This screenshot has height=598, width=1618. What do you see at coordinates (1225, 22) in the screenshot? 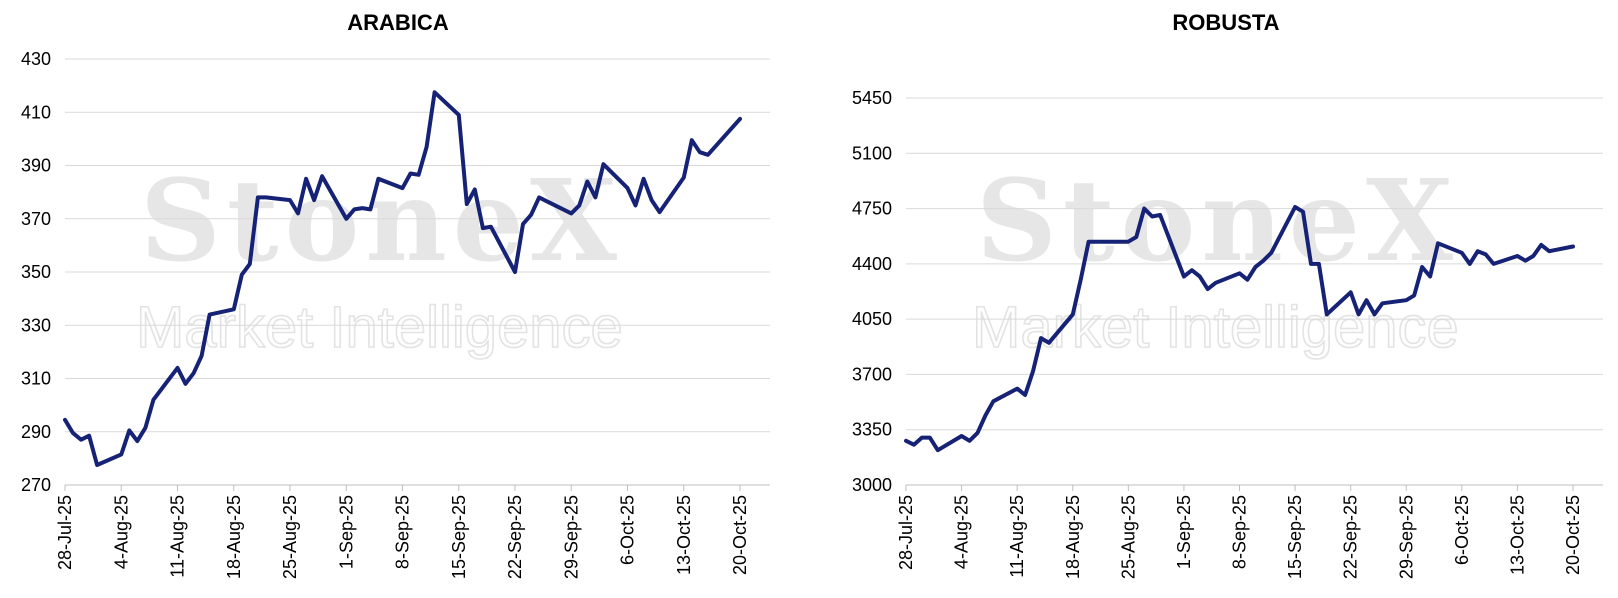
I see `chart-title: ROBUSTA` at bounding box center [1225, 22].